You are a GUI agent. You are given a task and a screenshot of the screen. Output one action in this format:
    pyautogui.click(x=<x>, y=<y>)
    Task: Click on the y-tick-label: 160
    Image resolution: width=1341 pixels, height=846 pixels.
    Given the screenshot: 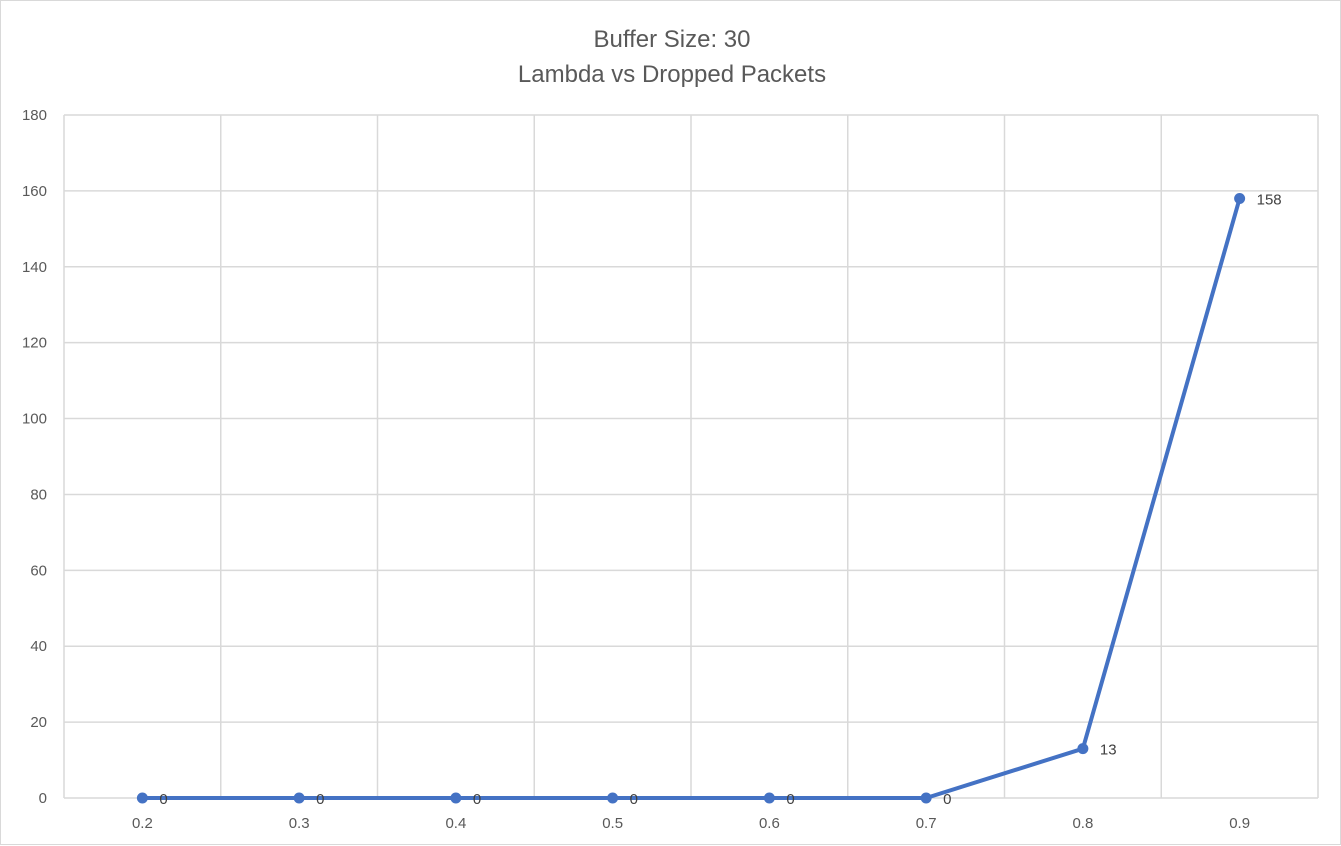 What is the action you would take?
    pyautogui.click(x=34, y=191)
    